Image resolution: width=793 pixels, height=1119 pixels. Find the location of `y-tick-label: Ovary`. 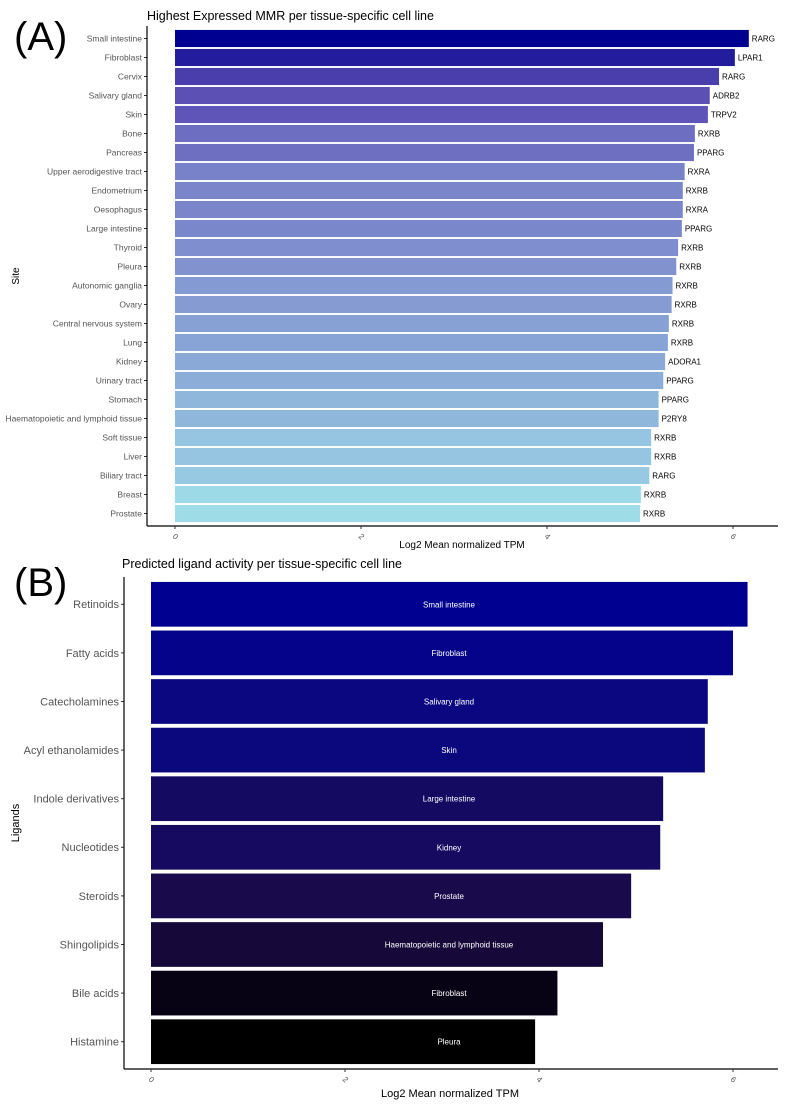

y-tick-label: Ovary is located at coordinates (130, 304).